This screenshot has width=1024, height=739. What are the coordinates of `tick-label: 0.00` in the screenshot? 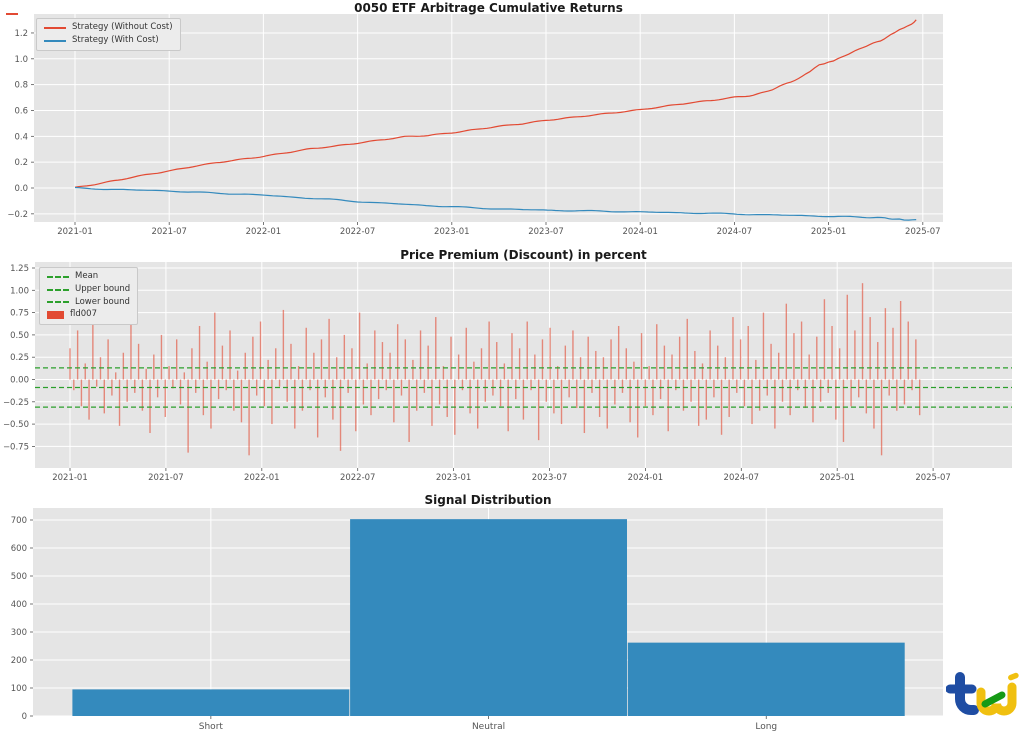 It's located at (19, 381).